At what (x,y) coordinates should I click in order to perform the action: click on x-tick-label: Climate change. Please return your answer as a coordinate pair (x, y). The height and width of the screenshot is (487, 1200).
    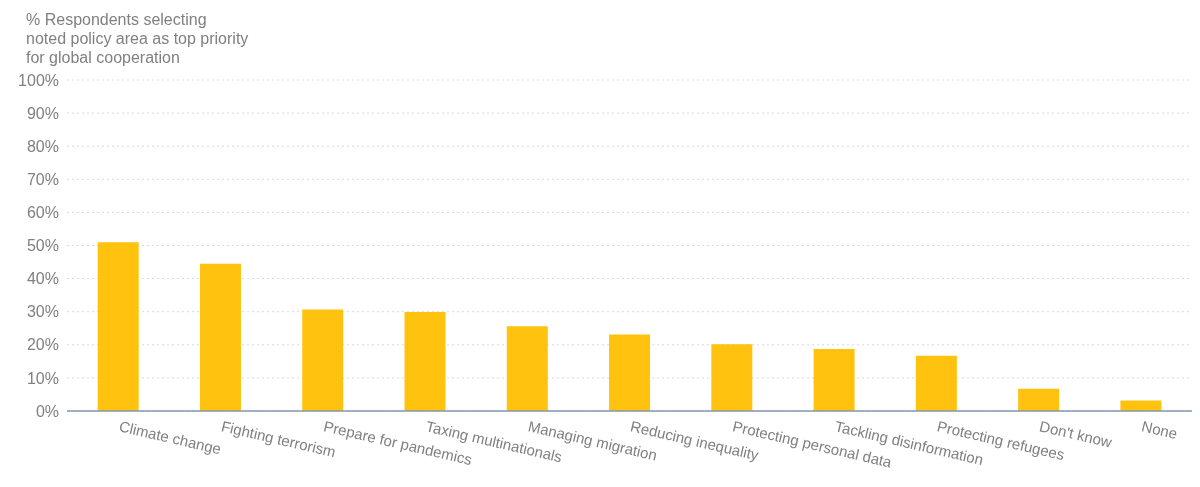
    Looking at the image, I should click on (170, 437).